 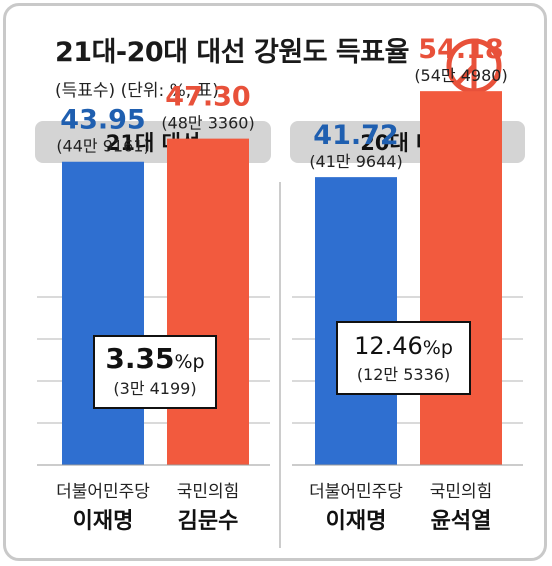 I want to click on bar-democratic, so click(x=103, y=313).